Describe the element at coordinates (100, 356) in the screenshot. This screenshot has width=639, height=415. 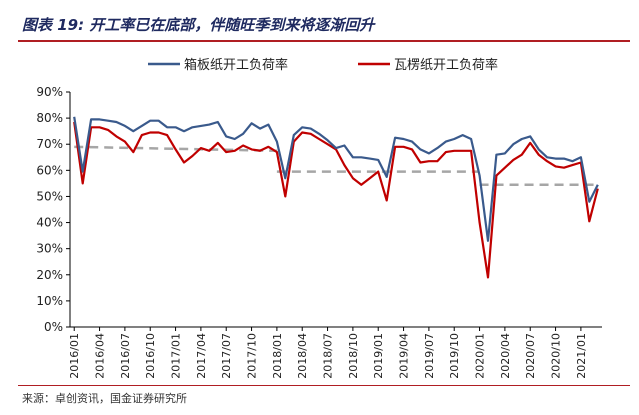
I see `x-tick-label: 2016/04` at that location.